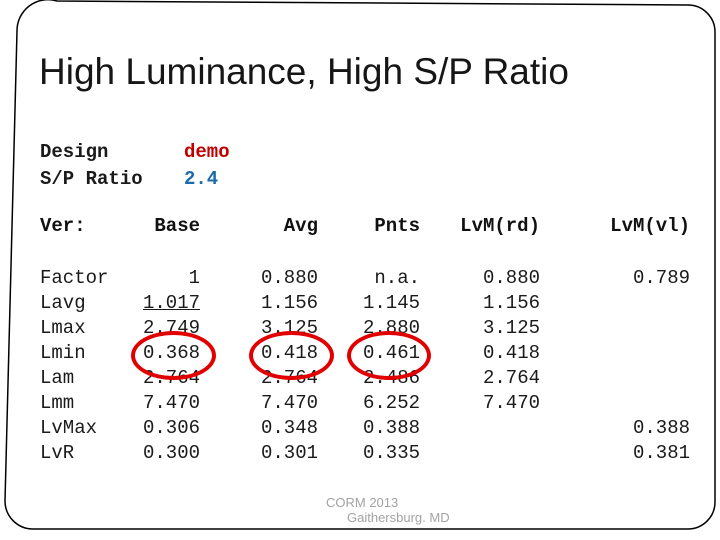 Image resolution: width=720 pixels, height=540 pixels. Describe the element at coordinates (362, 502) in the screenshot. I see `footer-conference: CORM 2013` at that location.